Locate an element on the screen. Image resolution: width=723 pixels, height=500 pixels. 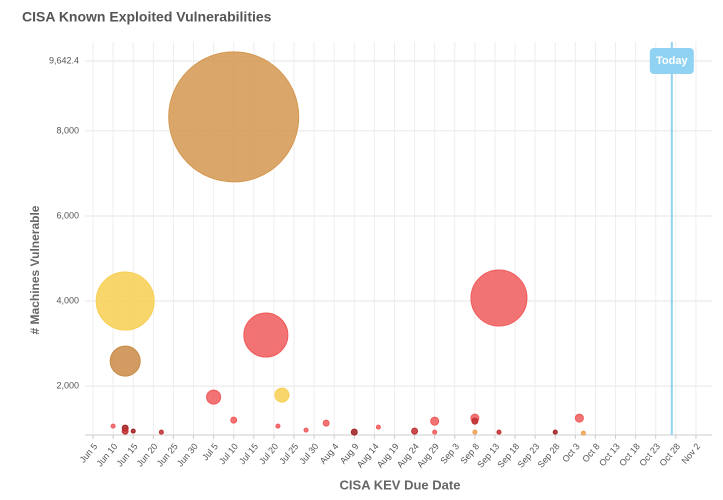
today-label: Today is located at coordinates (672, 61).